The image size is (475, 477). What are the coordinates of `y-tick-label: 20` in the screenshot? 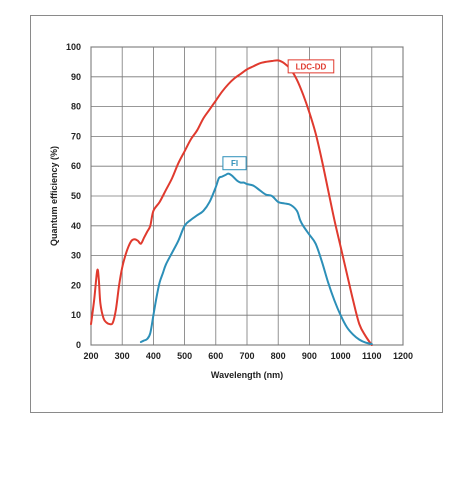 It's located at (76, 285).